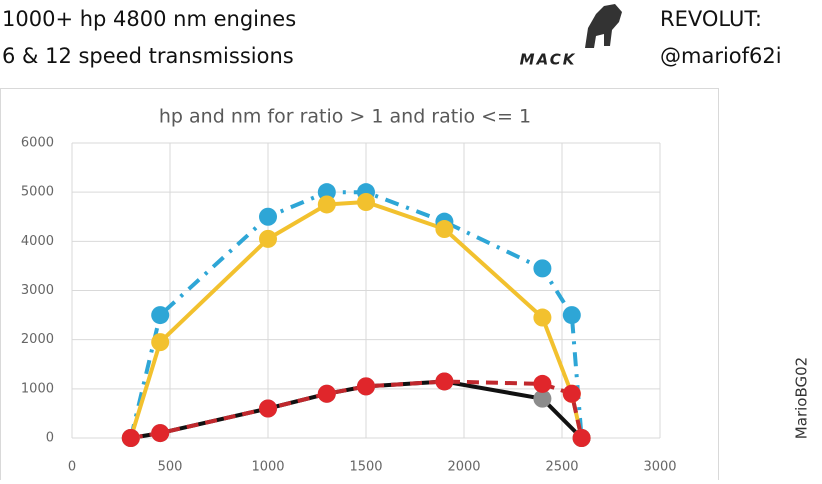  What do you see at coordinates (463, 467) in the screenshot?
I see `x-tick-label: 2000` at bounding box center [463, 467].